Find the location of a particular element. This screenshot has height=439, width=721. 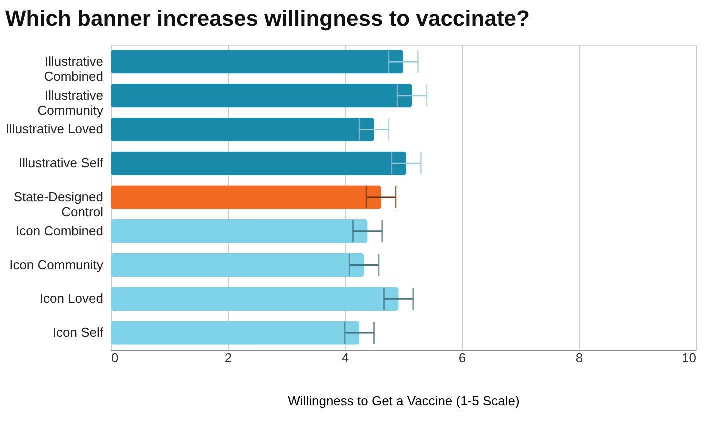

x-tick-label: 4 is located at coordinates (346, 358).